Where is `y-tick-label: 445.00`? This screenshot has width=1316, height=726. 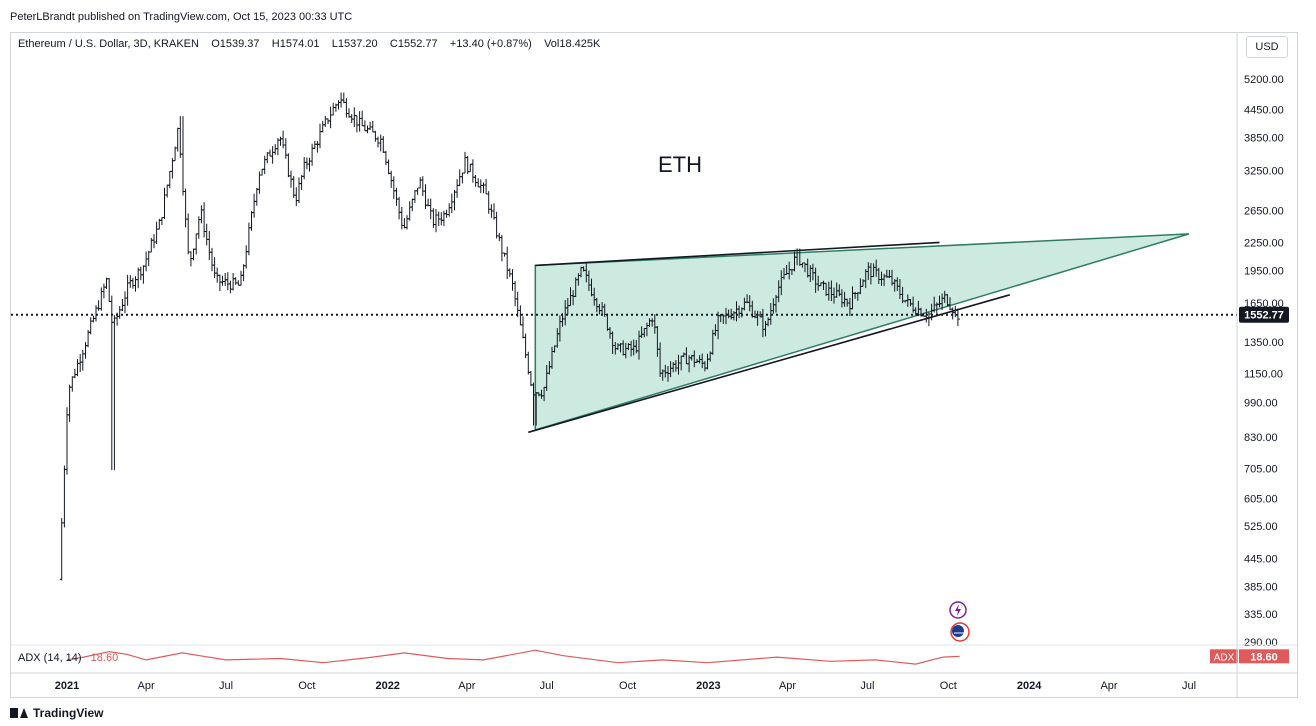
y-tick-label: 445.00 is located at coordinates (1261, 560).